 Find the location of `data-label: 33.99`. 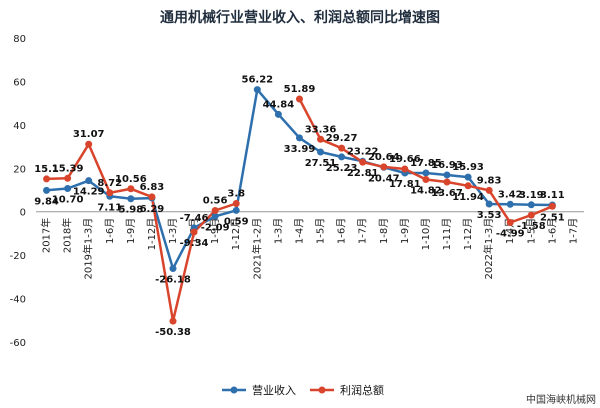

data-label: 33.99 is located at coordinates (300, 149).